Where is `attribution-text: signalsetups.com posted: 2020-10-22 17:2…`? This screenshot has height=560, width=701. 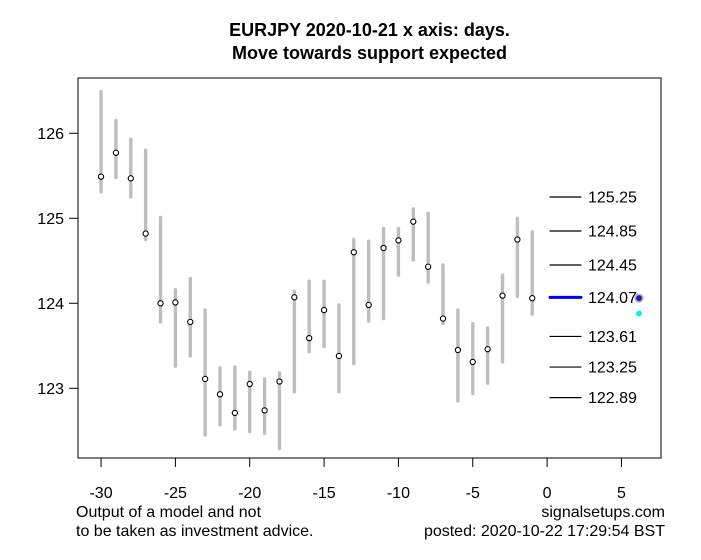 attribution-text: signalsetups.com posted: 2020-10-22 17:2… is located at coordinates (544, 522).